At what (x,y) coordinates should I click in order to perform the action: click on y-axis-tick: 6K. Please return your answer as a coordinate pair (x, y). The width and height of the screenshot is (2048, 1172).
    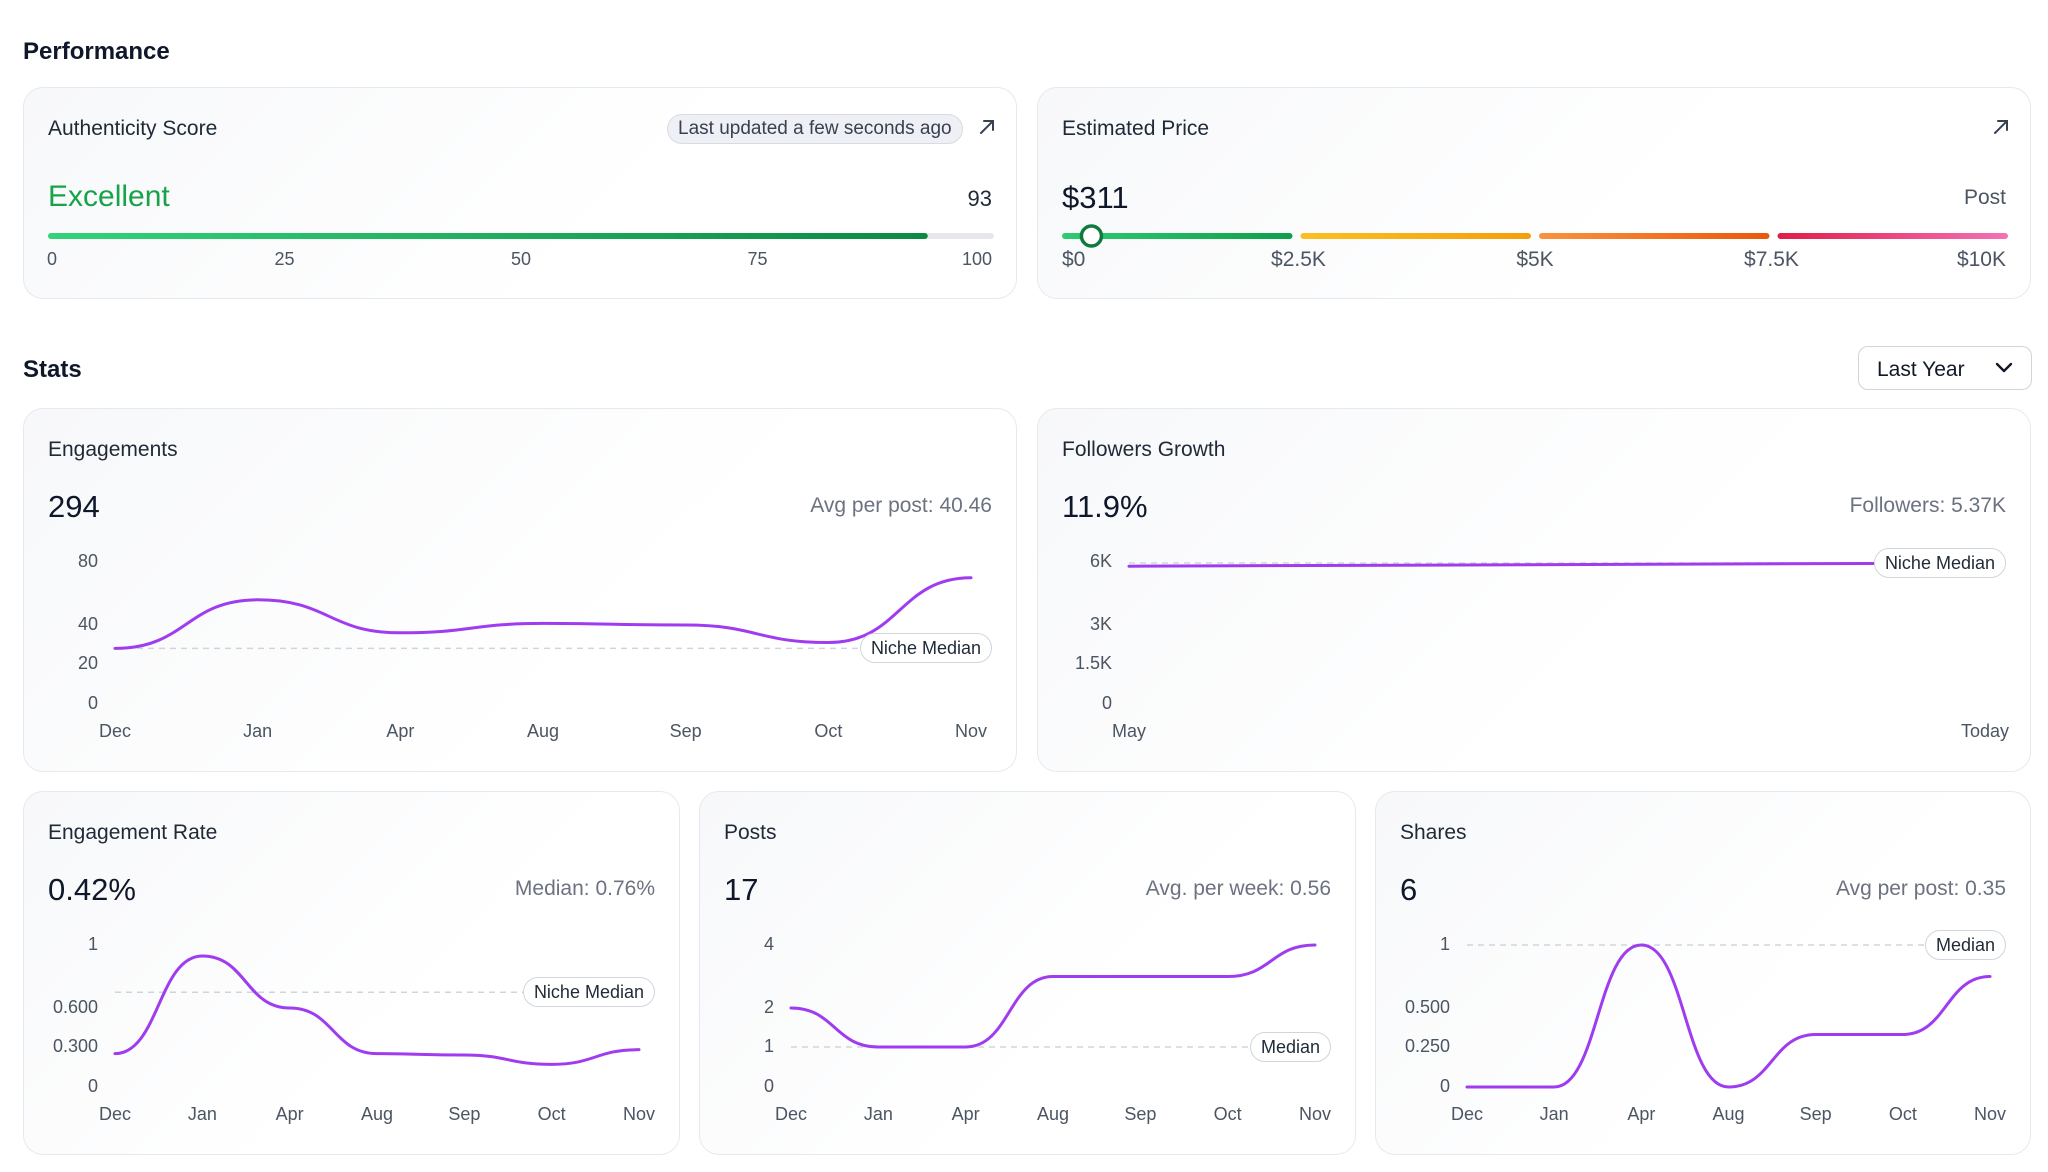
    Looking at the image, I should click on (1100, 561).